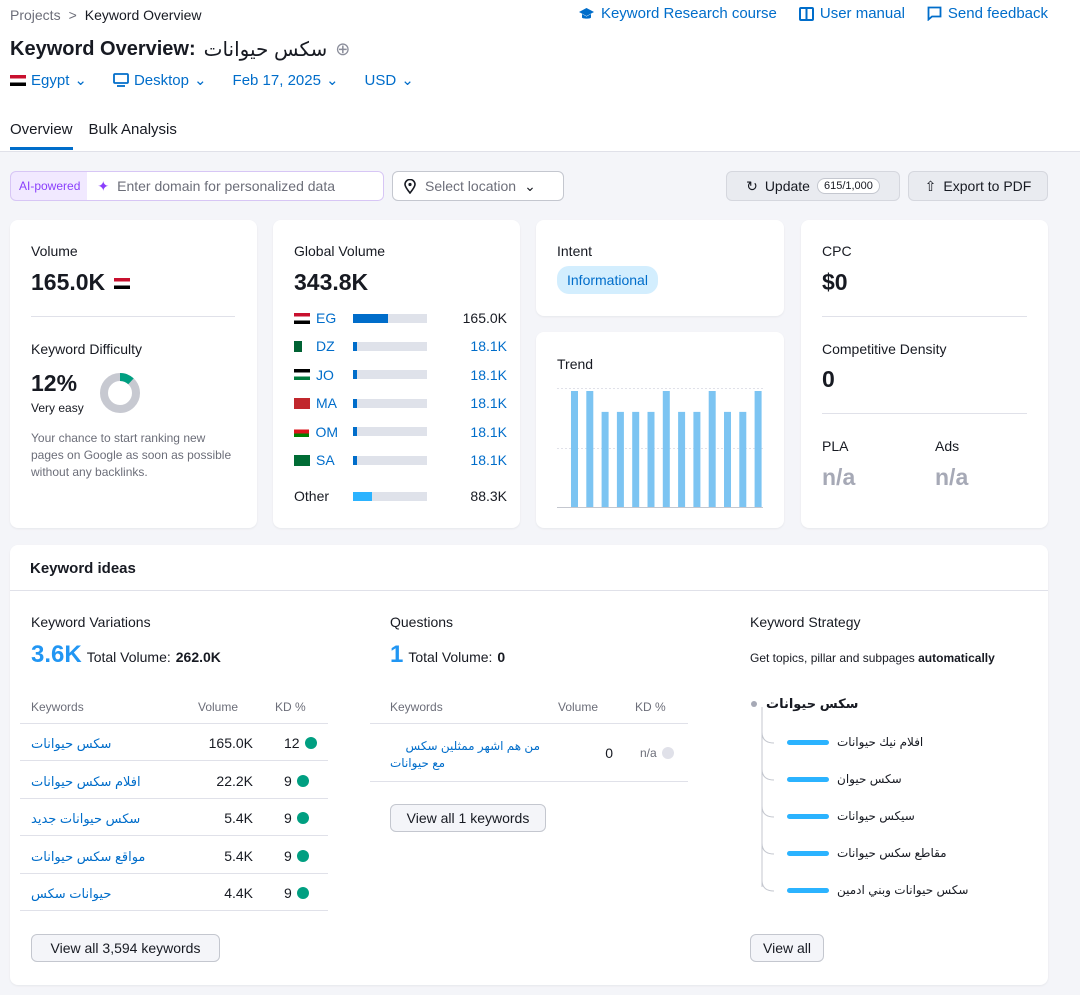  What do you see at coordinates (787, 186) in the screenshot?
I see `update-button-label: Update` at bounding box center [787, 186].